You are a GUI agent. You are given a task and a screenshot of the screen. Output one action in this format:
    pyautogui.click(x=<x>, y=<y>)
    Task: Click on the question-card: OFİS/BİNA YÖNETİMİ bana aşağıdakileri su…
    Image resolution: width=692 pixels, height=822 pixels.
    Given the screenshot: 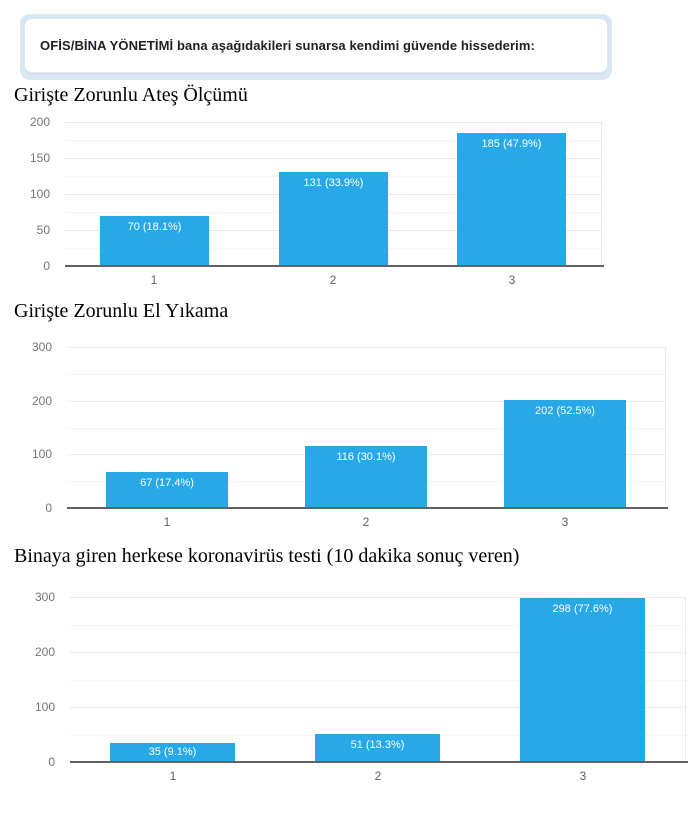 What is the action you would take?
    pyautogui.click(x=316, y=45)
    